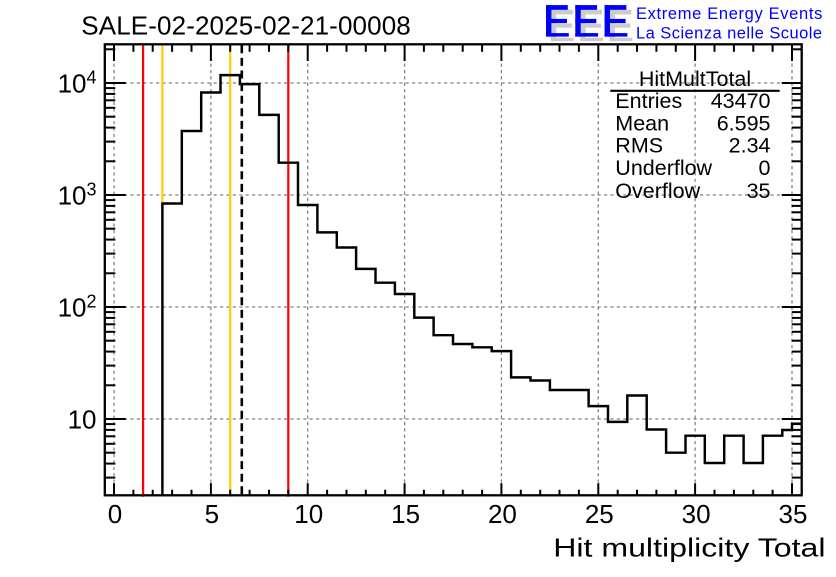 This screenshot has width=836, height=577. What do you see at coordinates (212, 514) in the screenshot?
I see `svg-text: 5` at bounding box center [212, 514].